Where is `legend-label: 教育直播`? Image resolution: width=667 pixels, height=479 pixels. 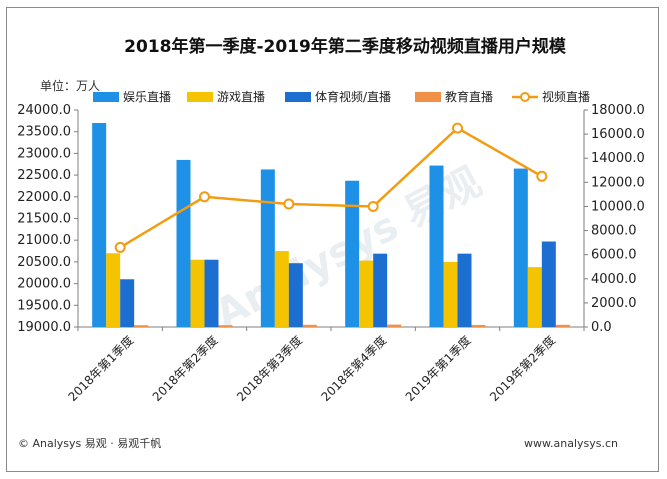 legend-label: 教育直播 is located at coordinates (469, 96).